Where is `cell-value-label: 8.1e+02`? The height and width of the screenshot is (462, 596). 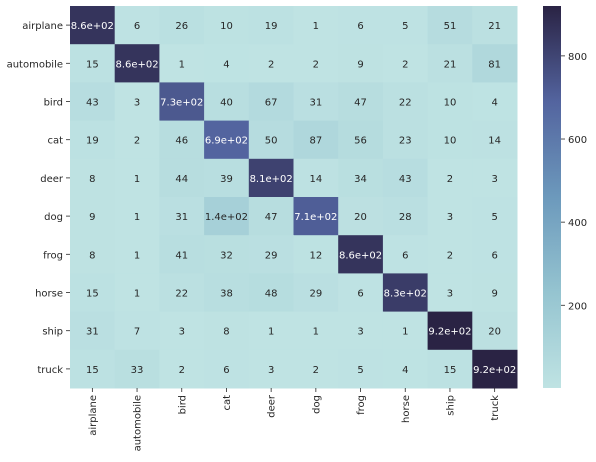 cell-value-label: 8.1e+02 is located at coordinates (271, 179).